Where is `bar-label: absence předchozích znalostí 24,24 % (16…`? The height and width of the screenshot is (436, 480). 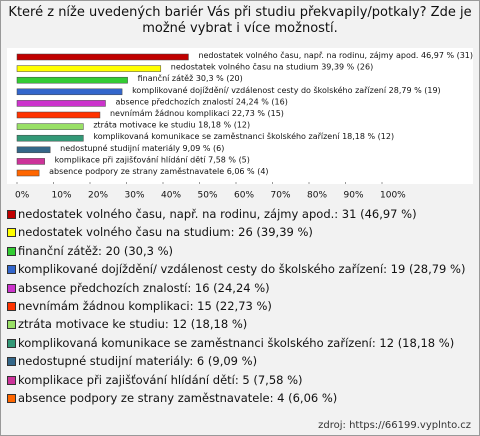
bar-label: absence předchozích znalostí 24,24 % (16… is located at coordinates (201, 101).